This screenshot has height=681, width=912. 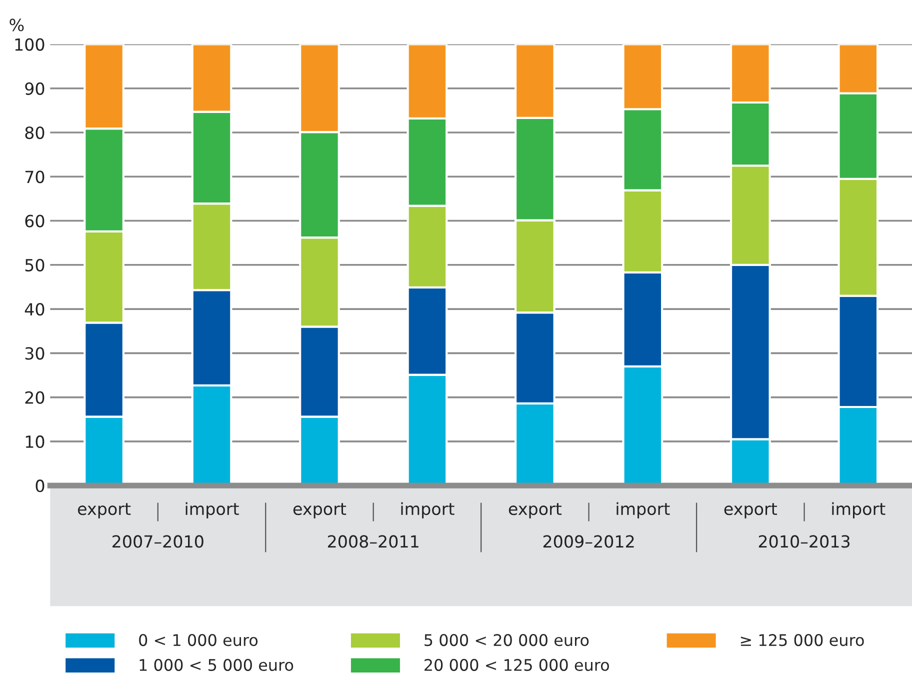 I want to click on y-tick-label: 70, so click(x=34, y=177).